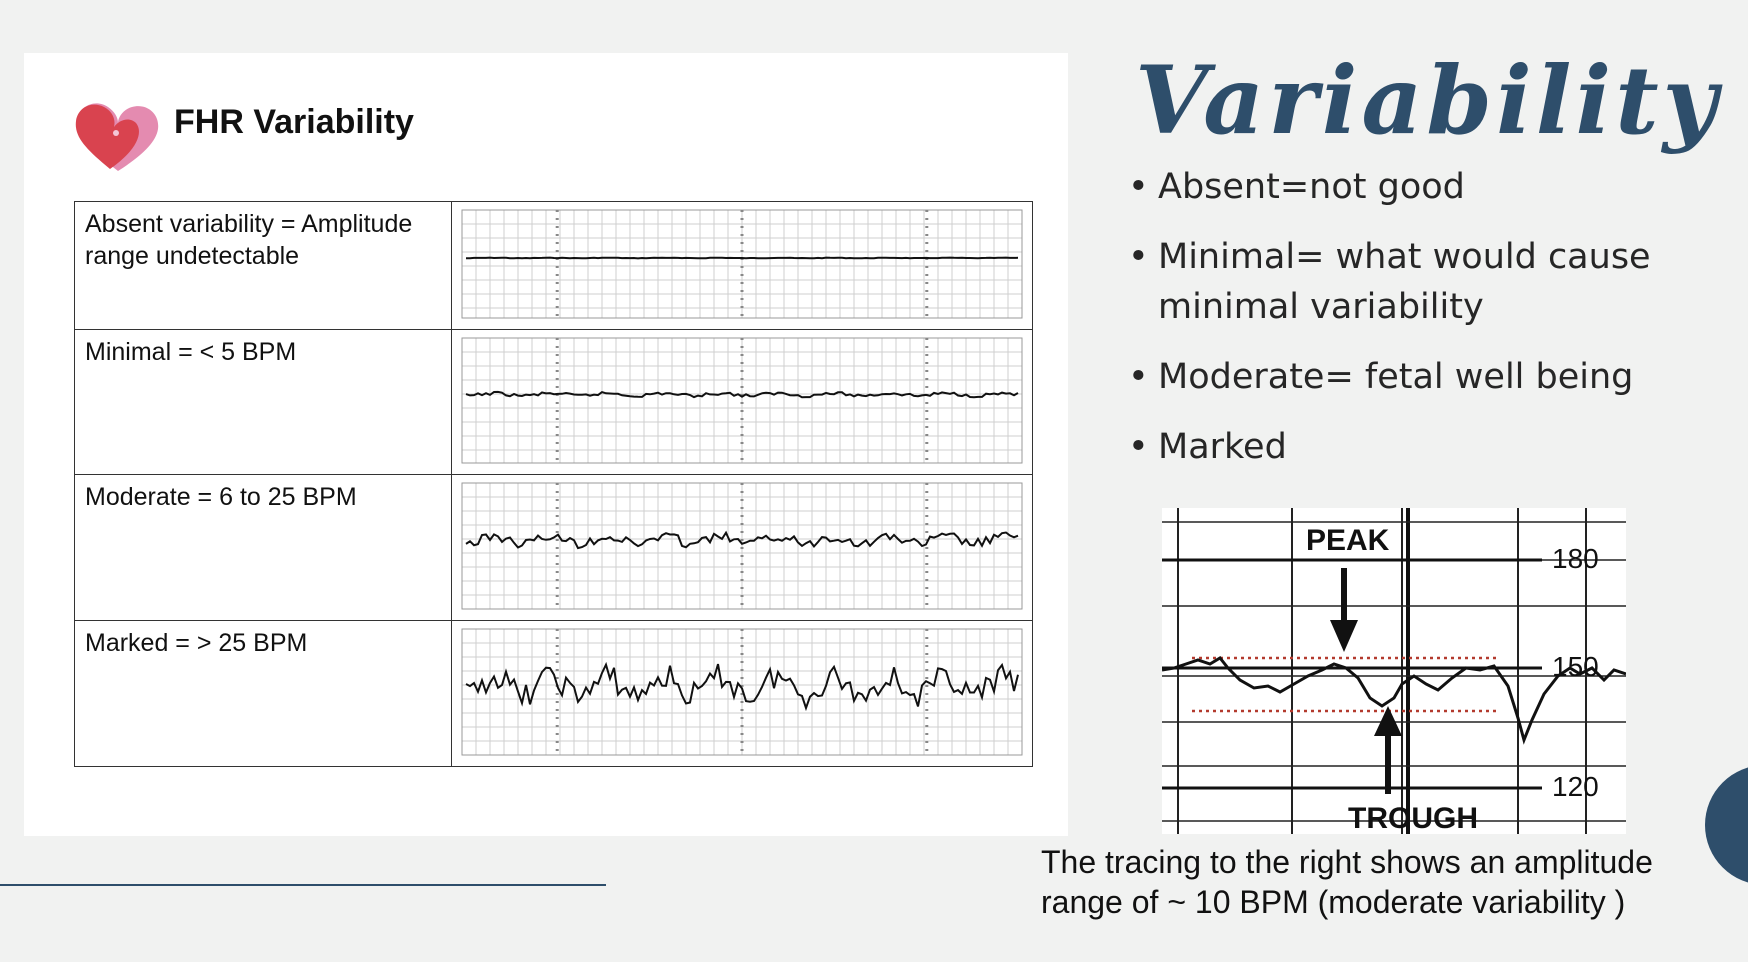  I want to click on tracing-graph: PEAK TROUGH 180 150 120, so click(1394, 671).